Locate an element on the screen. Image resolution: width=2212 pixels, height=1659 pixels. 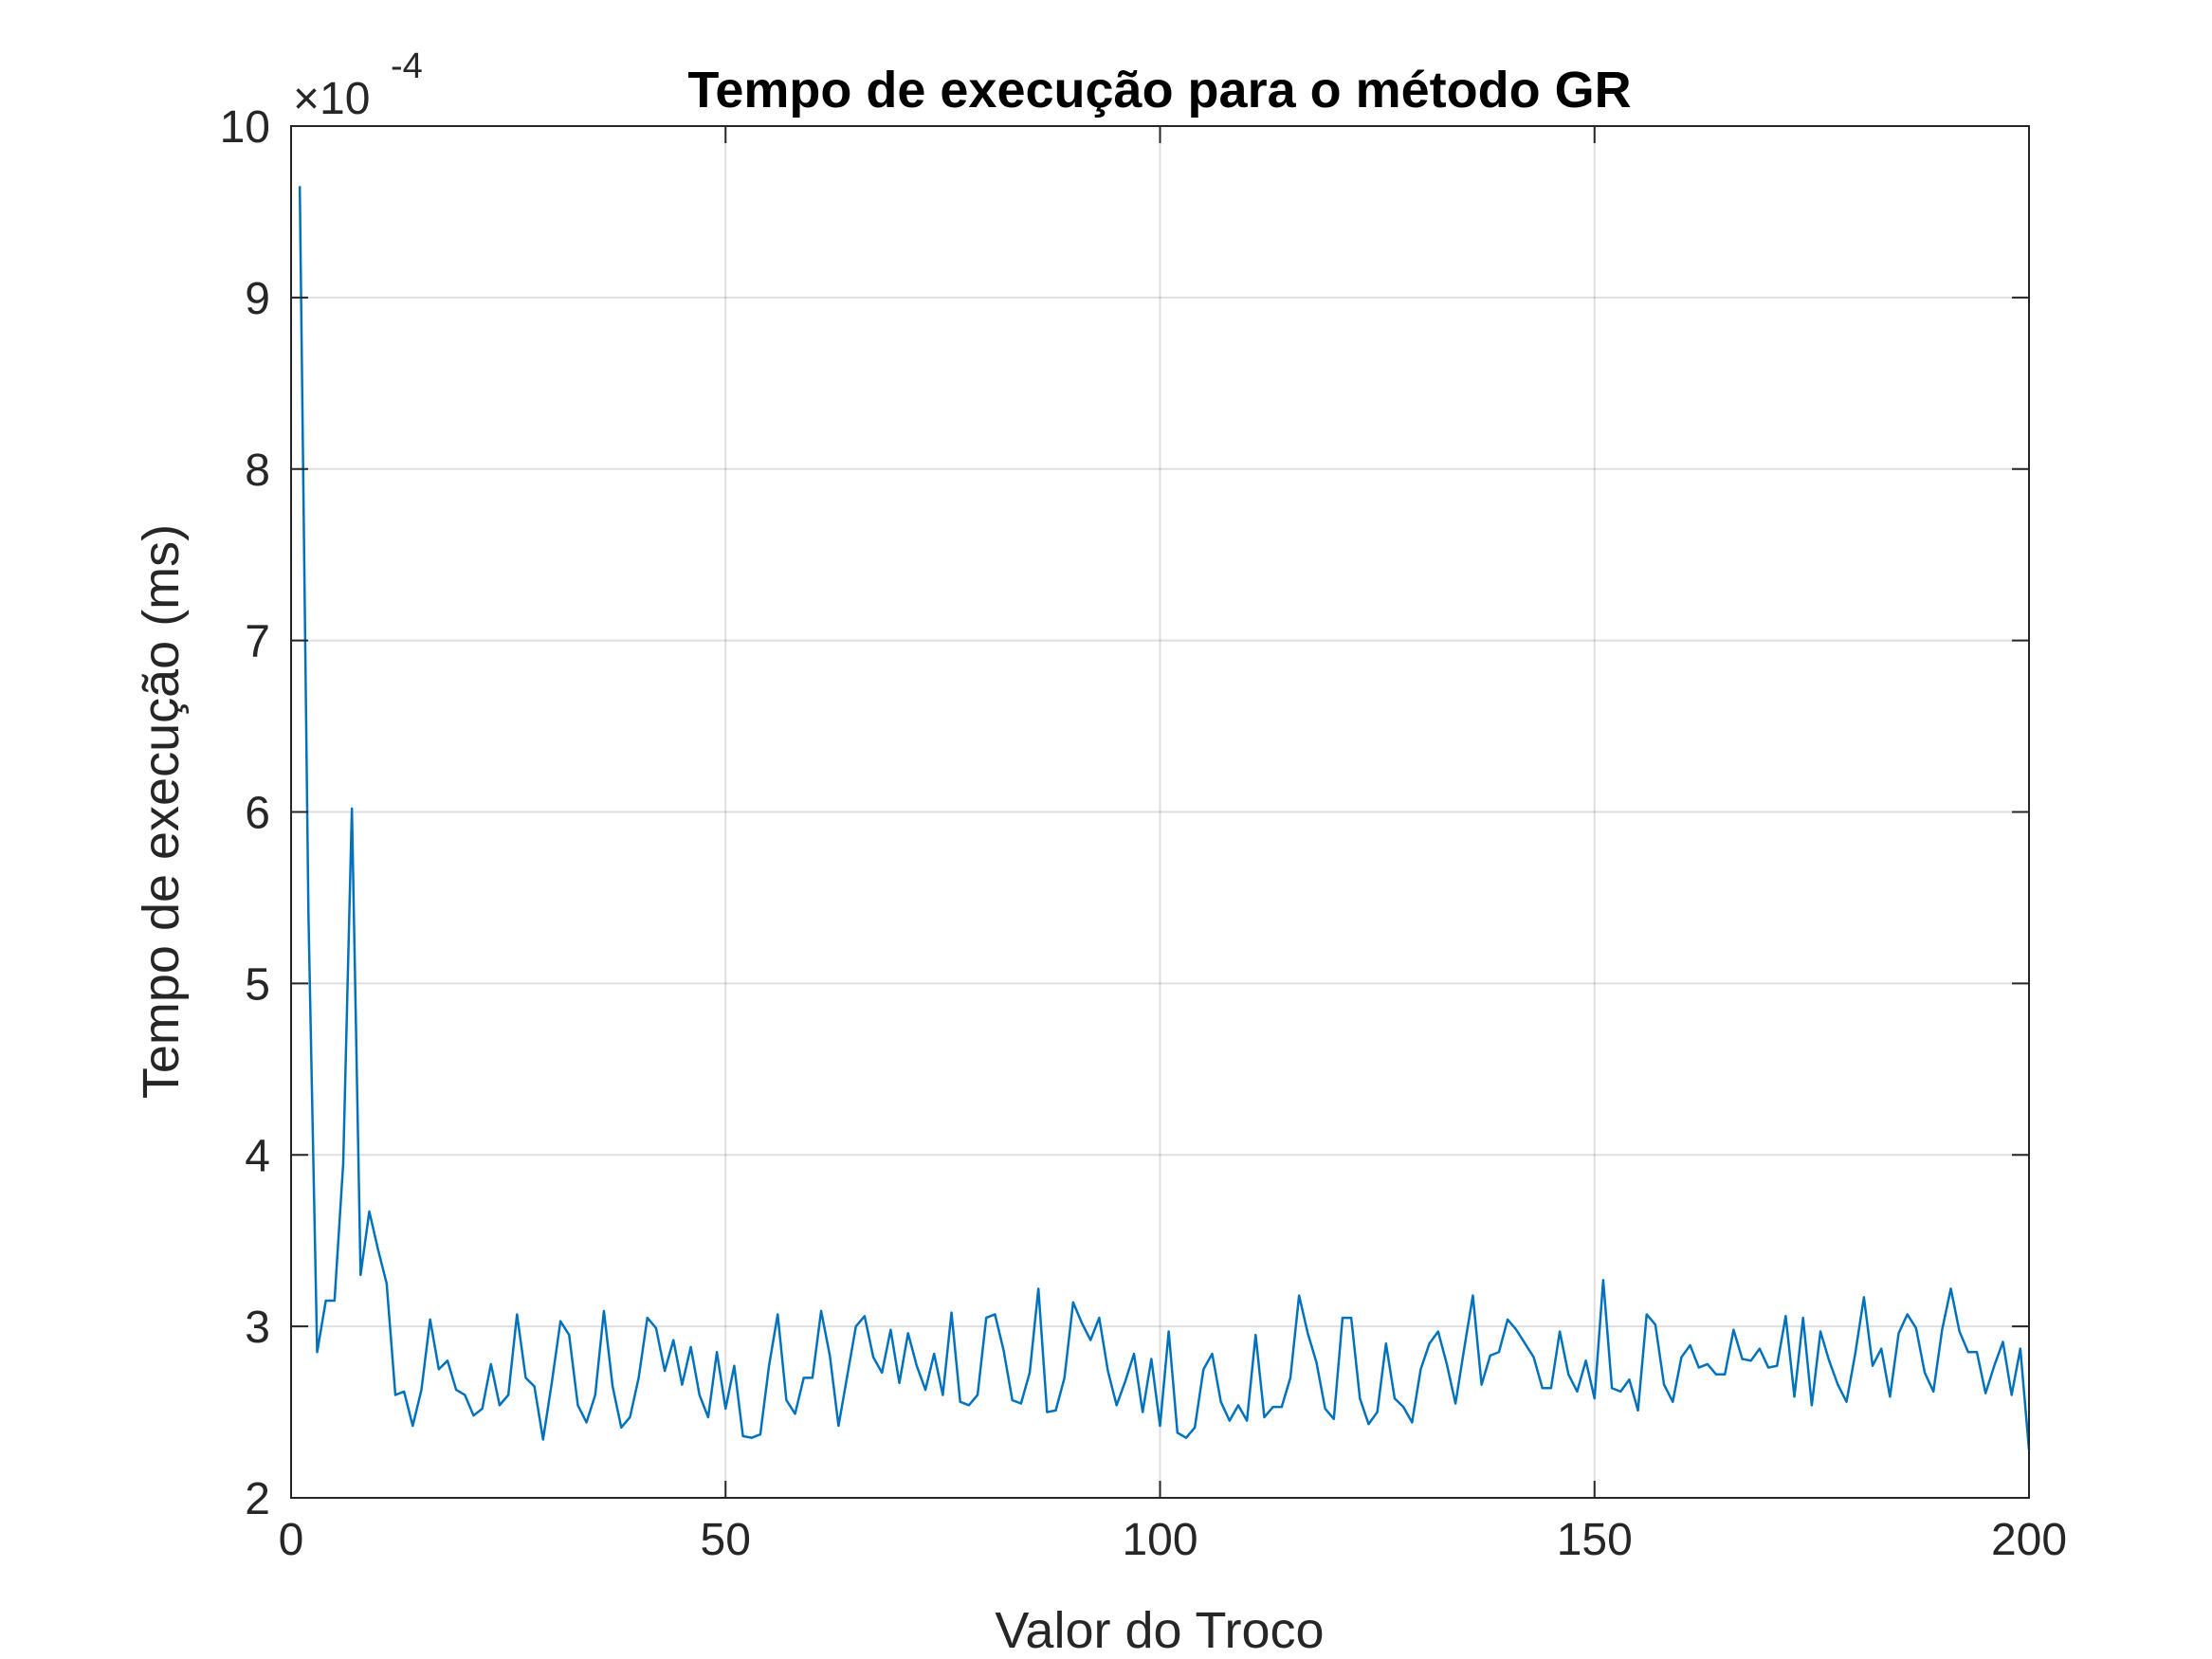
y-tick-label: 5 is located at coordinates (257, 984).